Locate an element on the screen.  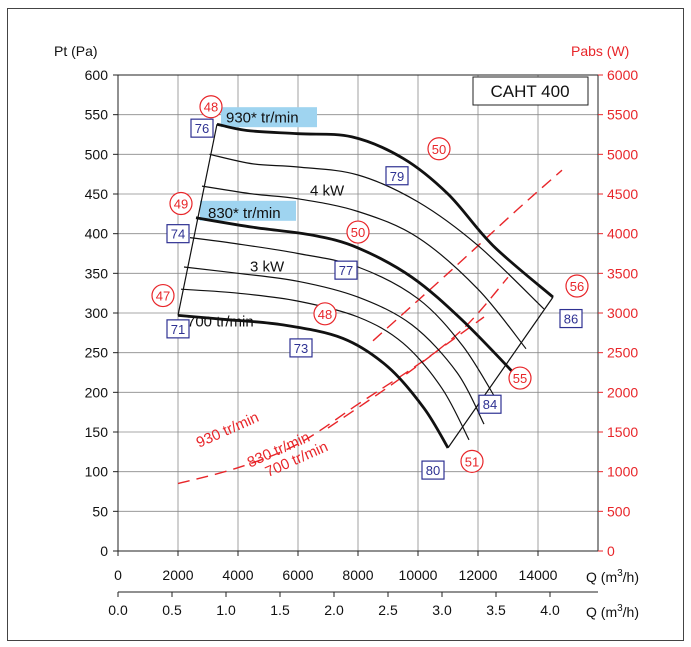
left-tick-label: 100 is located at coordinates (97, 472).